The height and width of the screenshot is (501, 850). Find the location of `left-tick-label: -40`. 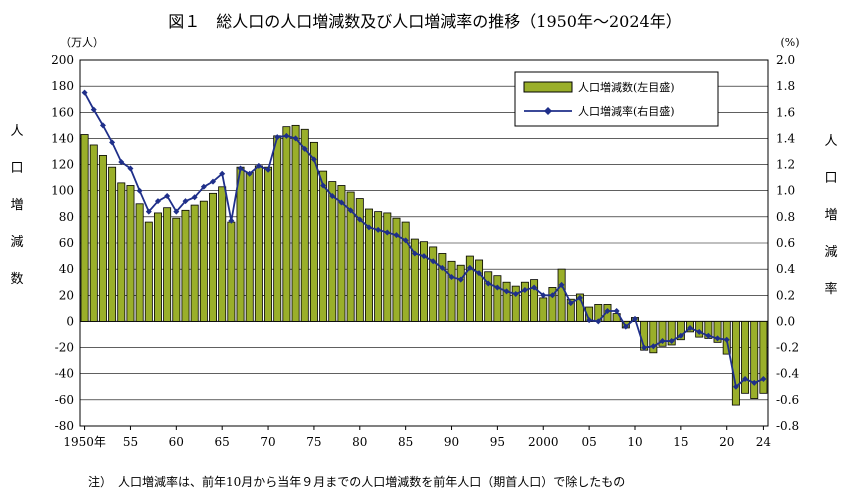

left-tick-label: -40 is located at coordinates (64, 374).